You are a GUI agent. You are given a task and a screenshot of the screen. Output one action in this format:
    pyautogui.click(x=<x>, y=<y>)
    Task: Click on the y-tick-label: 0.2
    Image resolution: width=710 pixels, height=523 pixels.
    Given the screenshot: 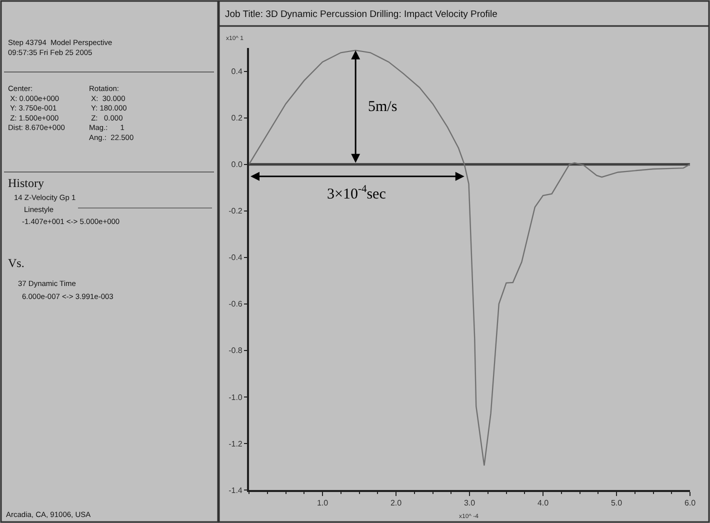 What is the action you would take?
    pyautogui.click(x=237, y=118)
    